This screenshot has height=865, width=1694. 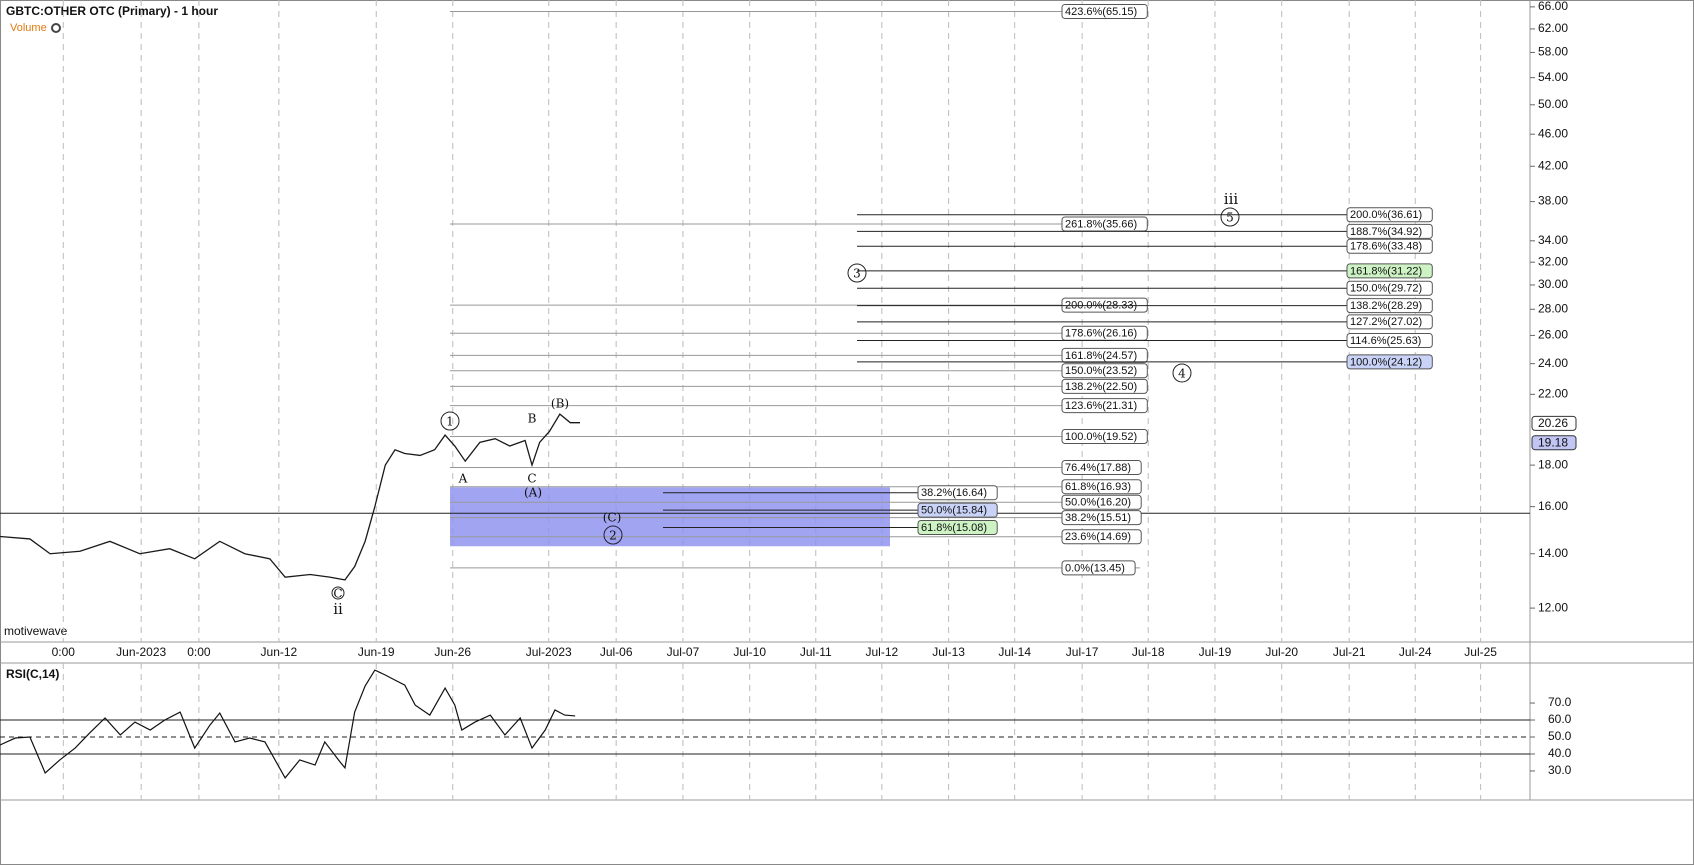 What do you see at coordinates (1553, 201) in the screenshot?
I see `y-tick-label: 38.00` at bounding box center [1553, 201].